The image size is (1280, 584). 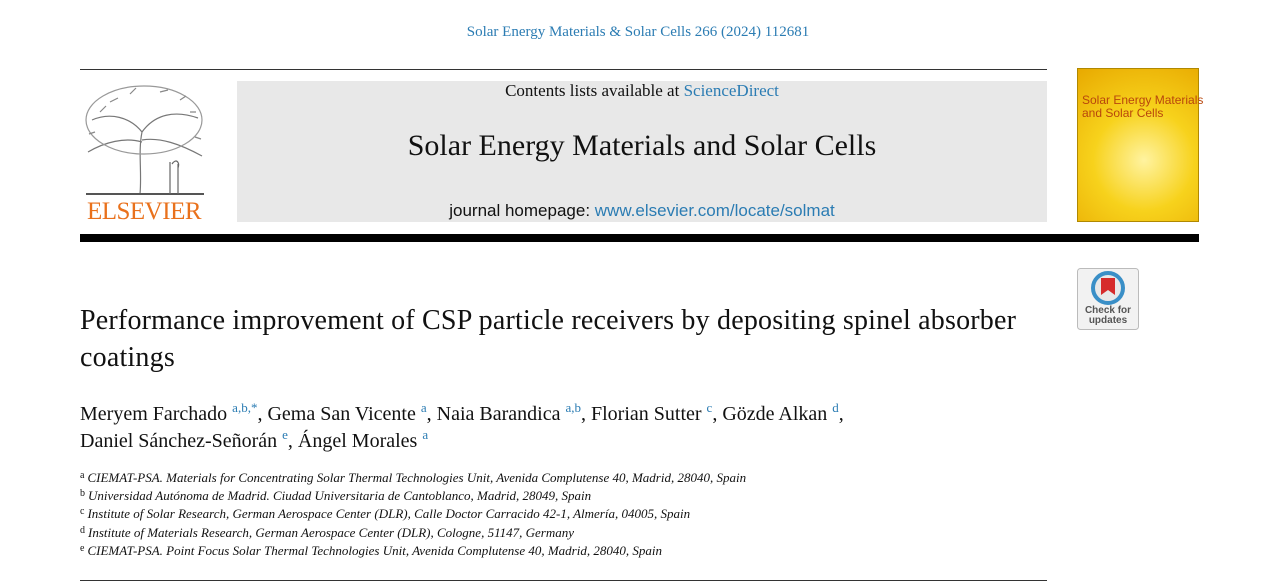 I want to click on author-affiliation-mark: c, so click(x=709, y=407).